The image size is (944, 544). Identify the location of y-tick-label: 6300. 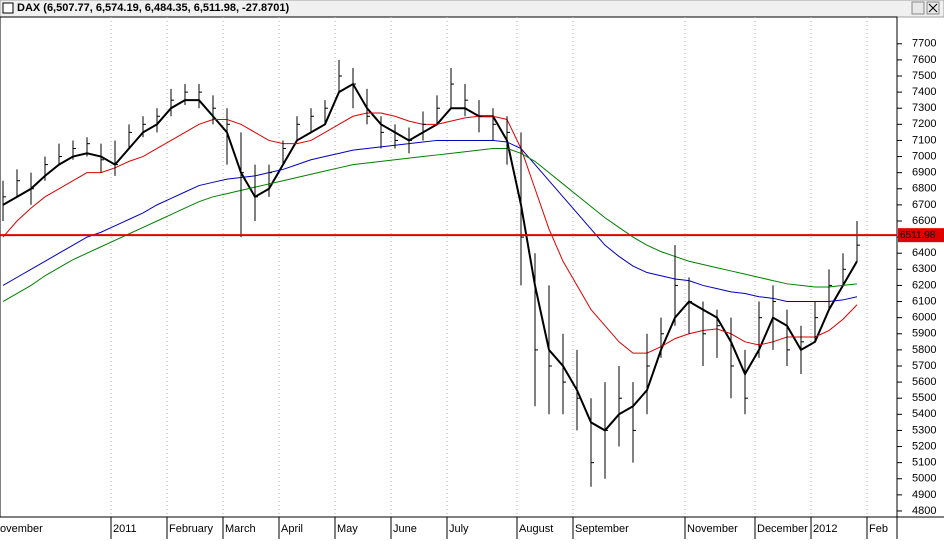
(924, 269).